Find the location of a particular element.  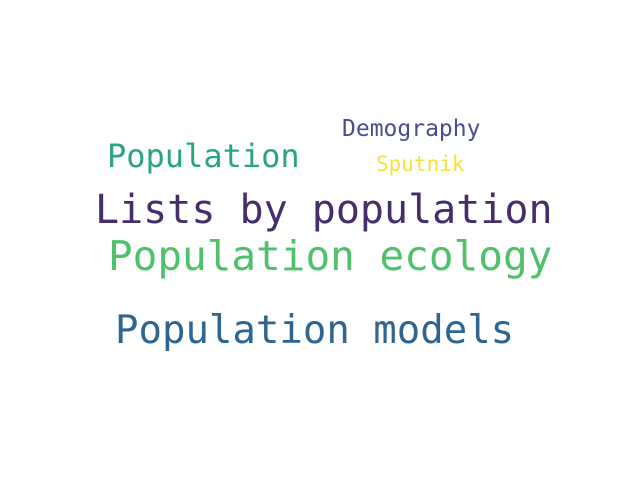

word-sputnik: Sputnik is located at coordinates (420, 164).